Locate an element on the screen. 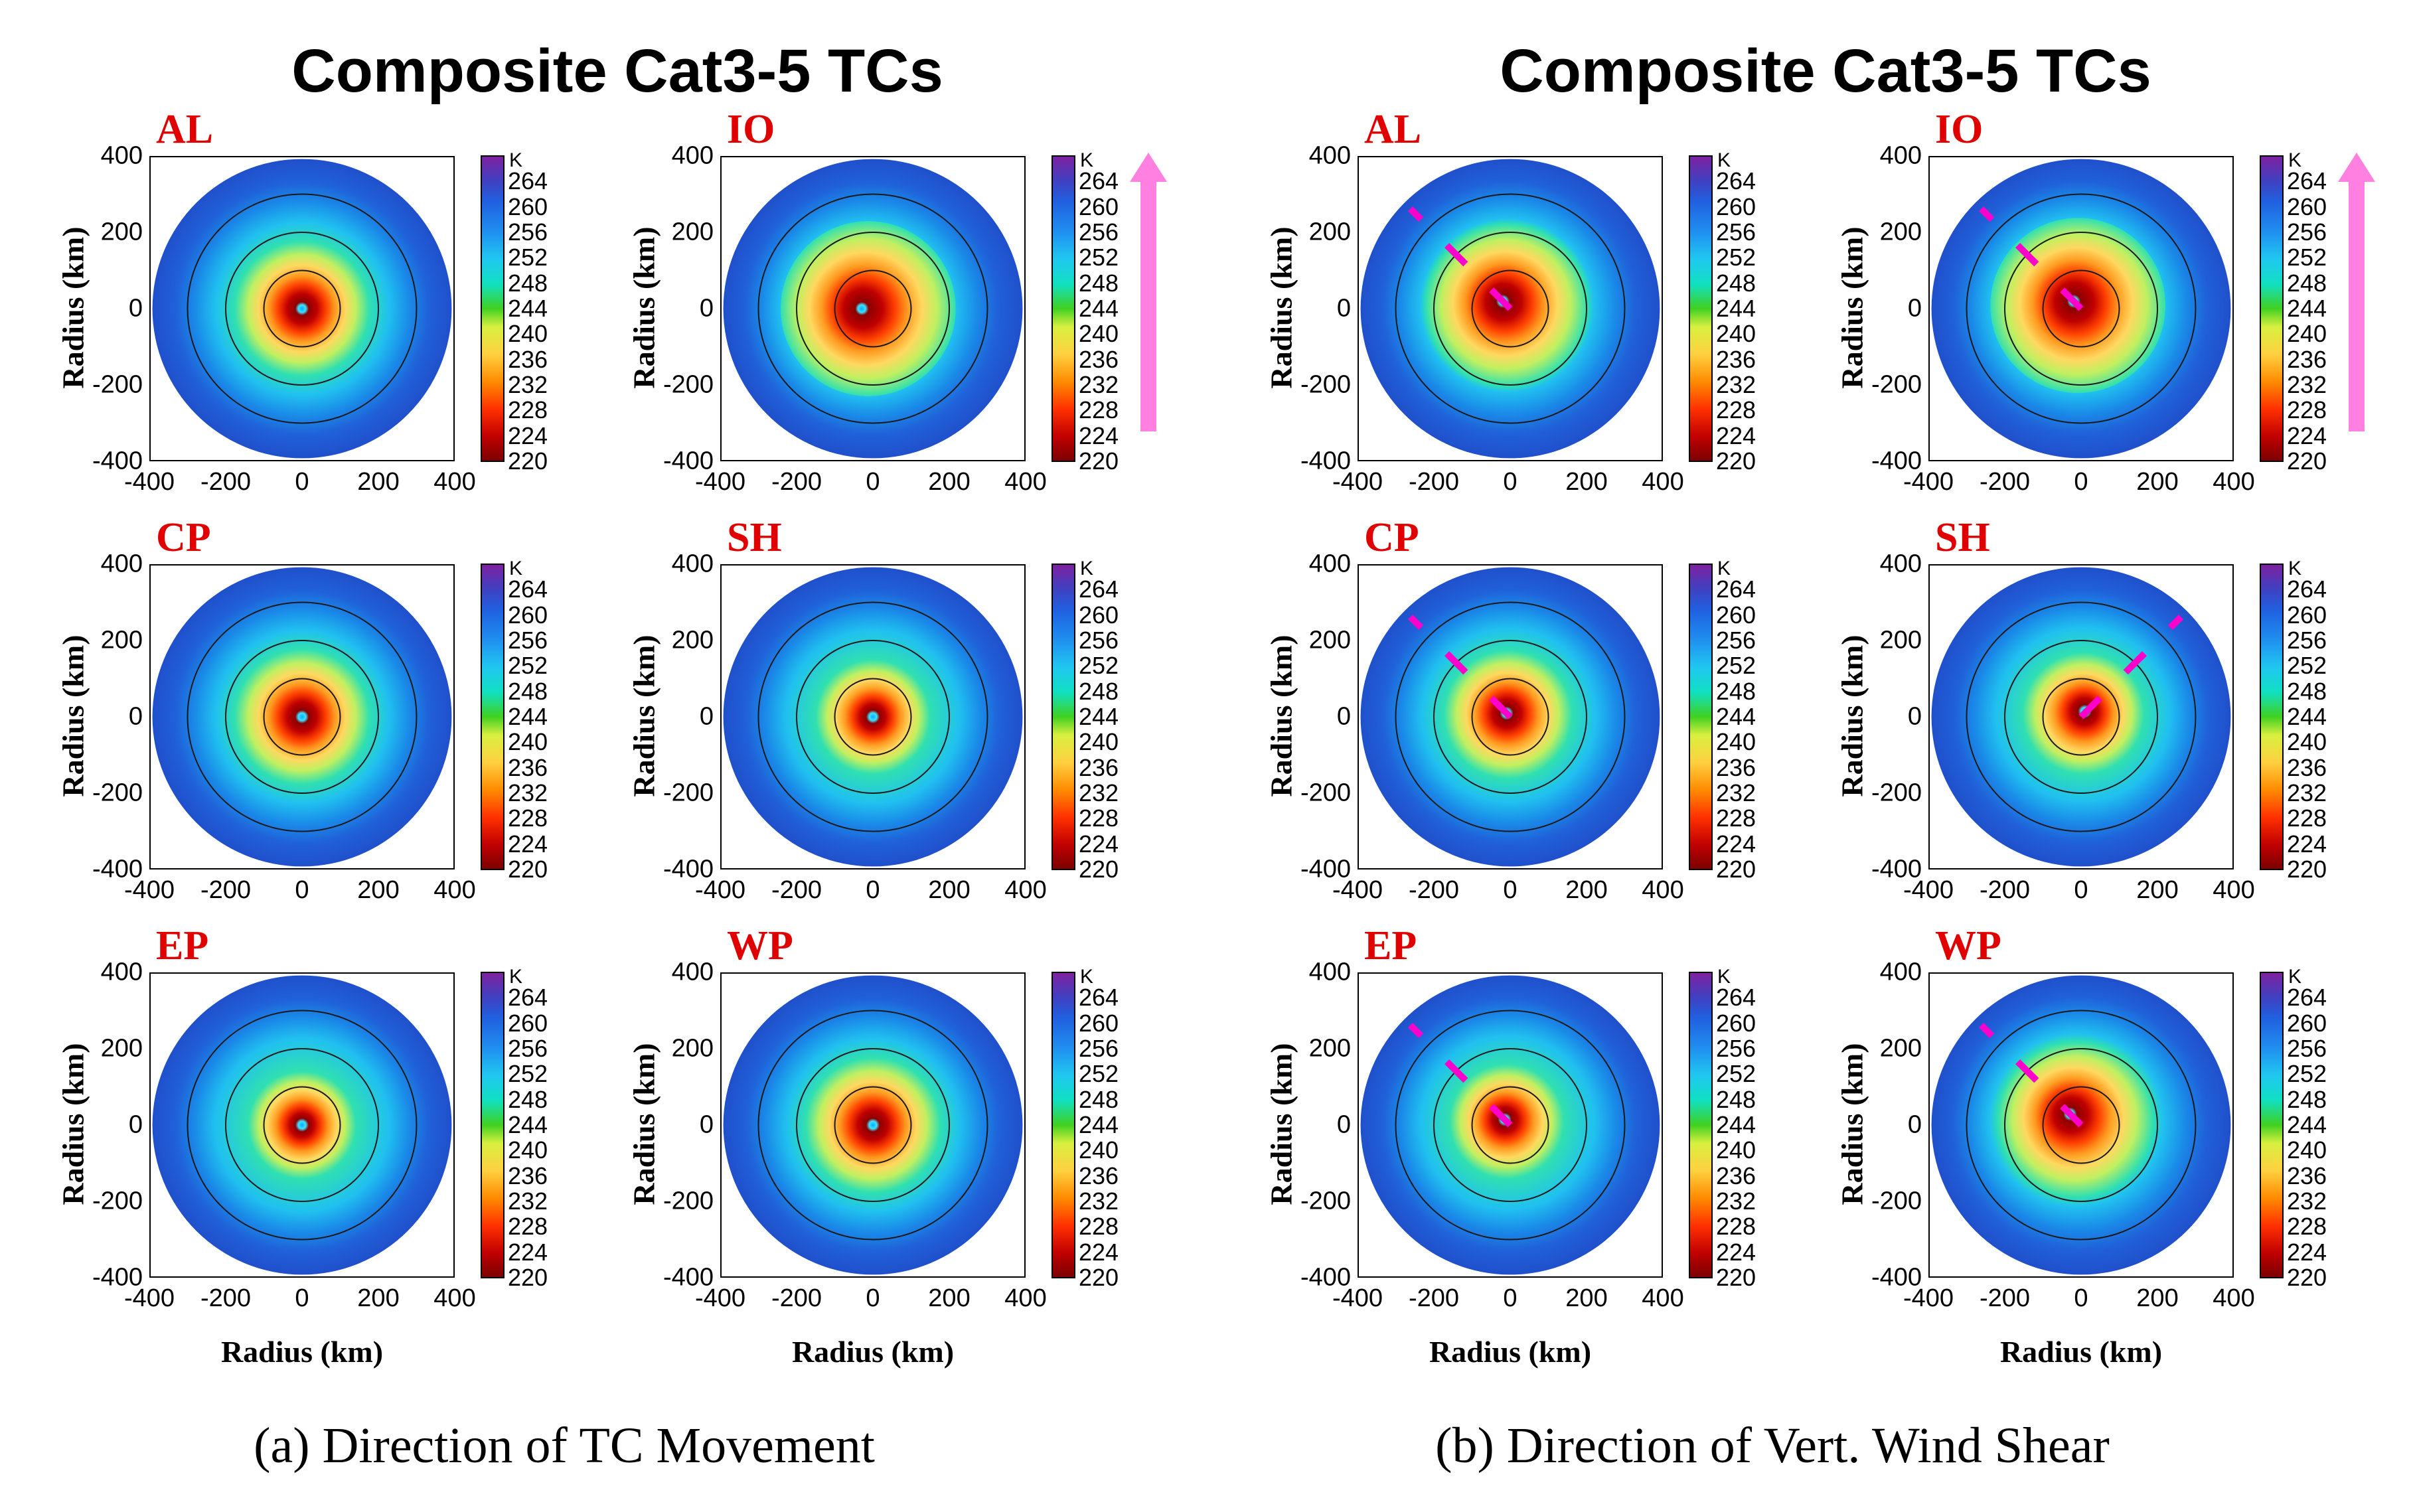 The image size is (2415, 1512). panel-label-wp: WP is located at coordinates (760, 945).